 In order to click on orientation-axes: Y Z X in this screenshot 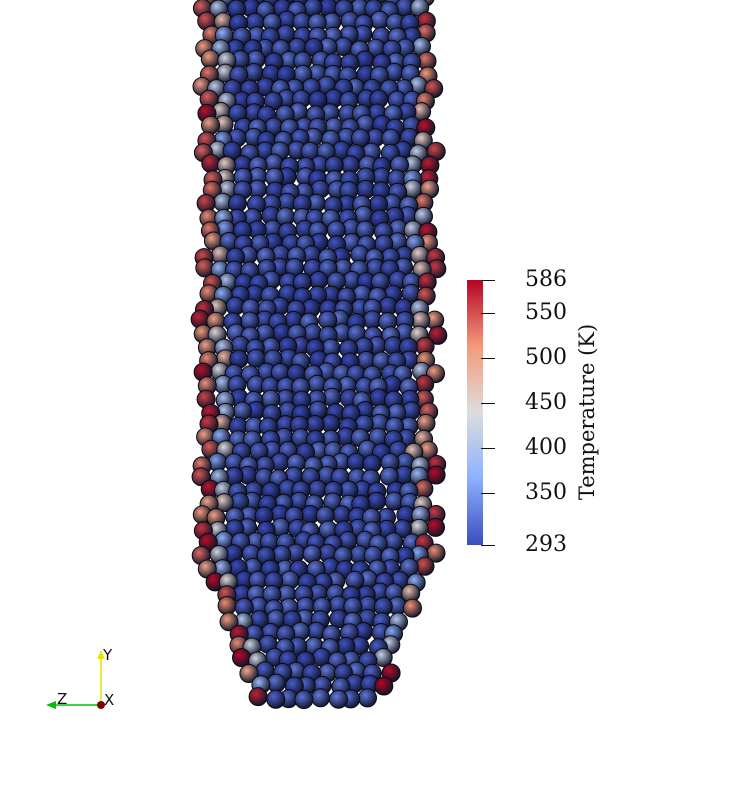, I will do `click(80, 680)`.